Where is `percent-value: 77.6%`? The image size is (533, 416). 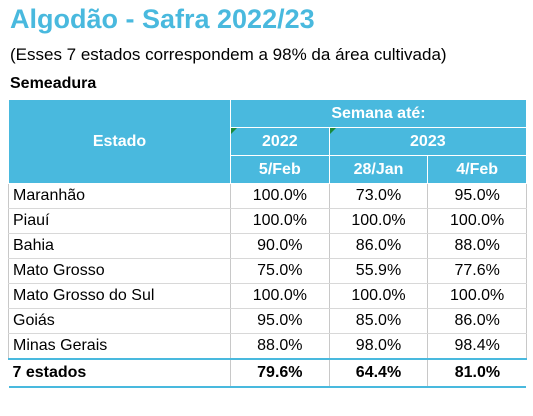 percent-value: 77.6% is located at coordinates (477, 271).